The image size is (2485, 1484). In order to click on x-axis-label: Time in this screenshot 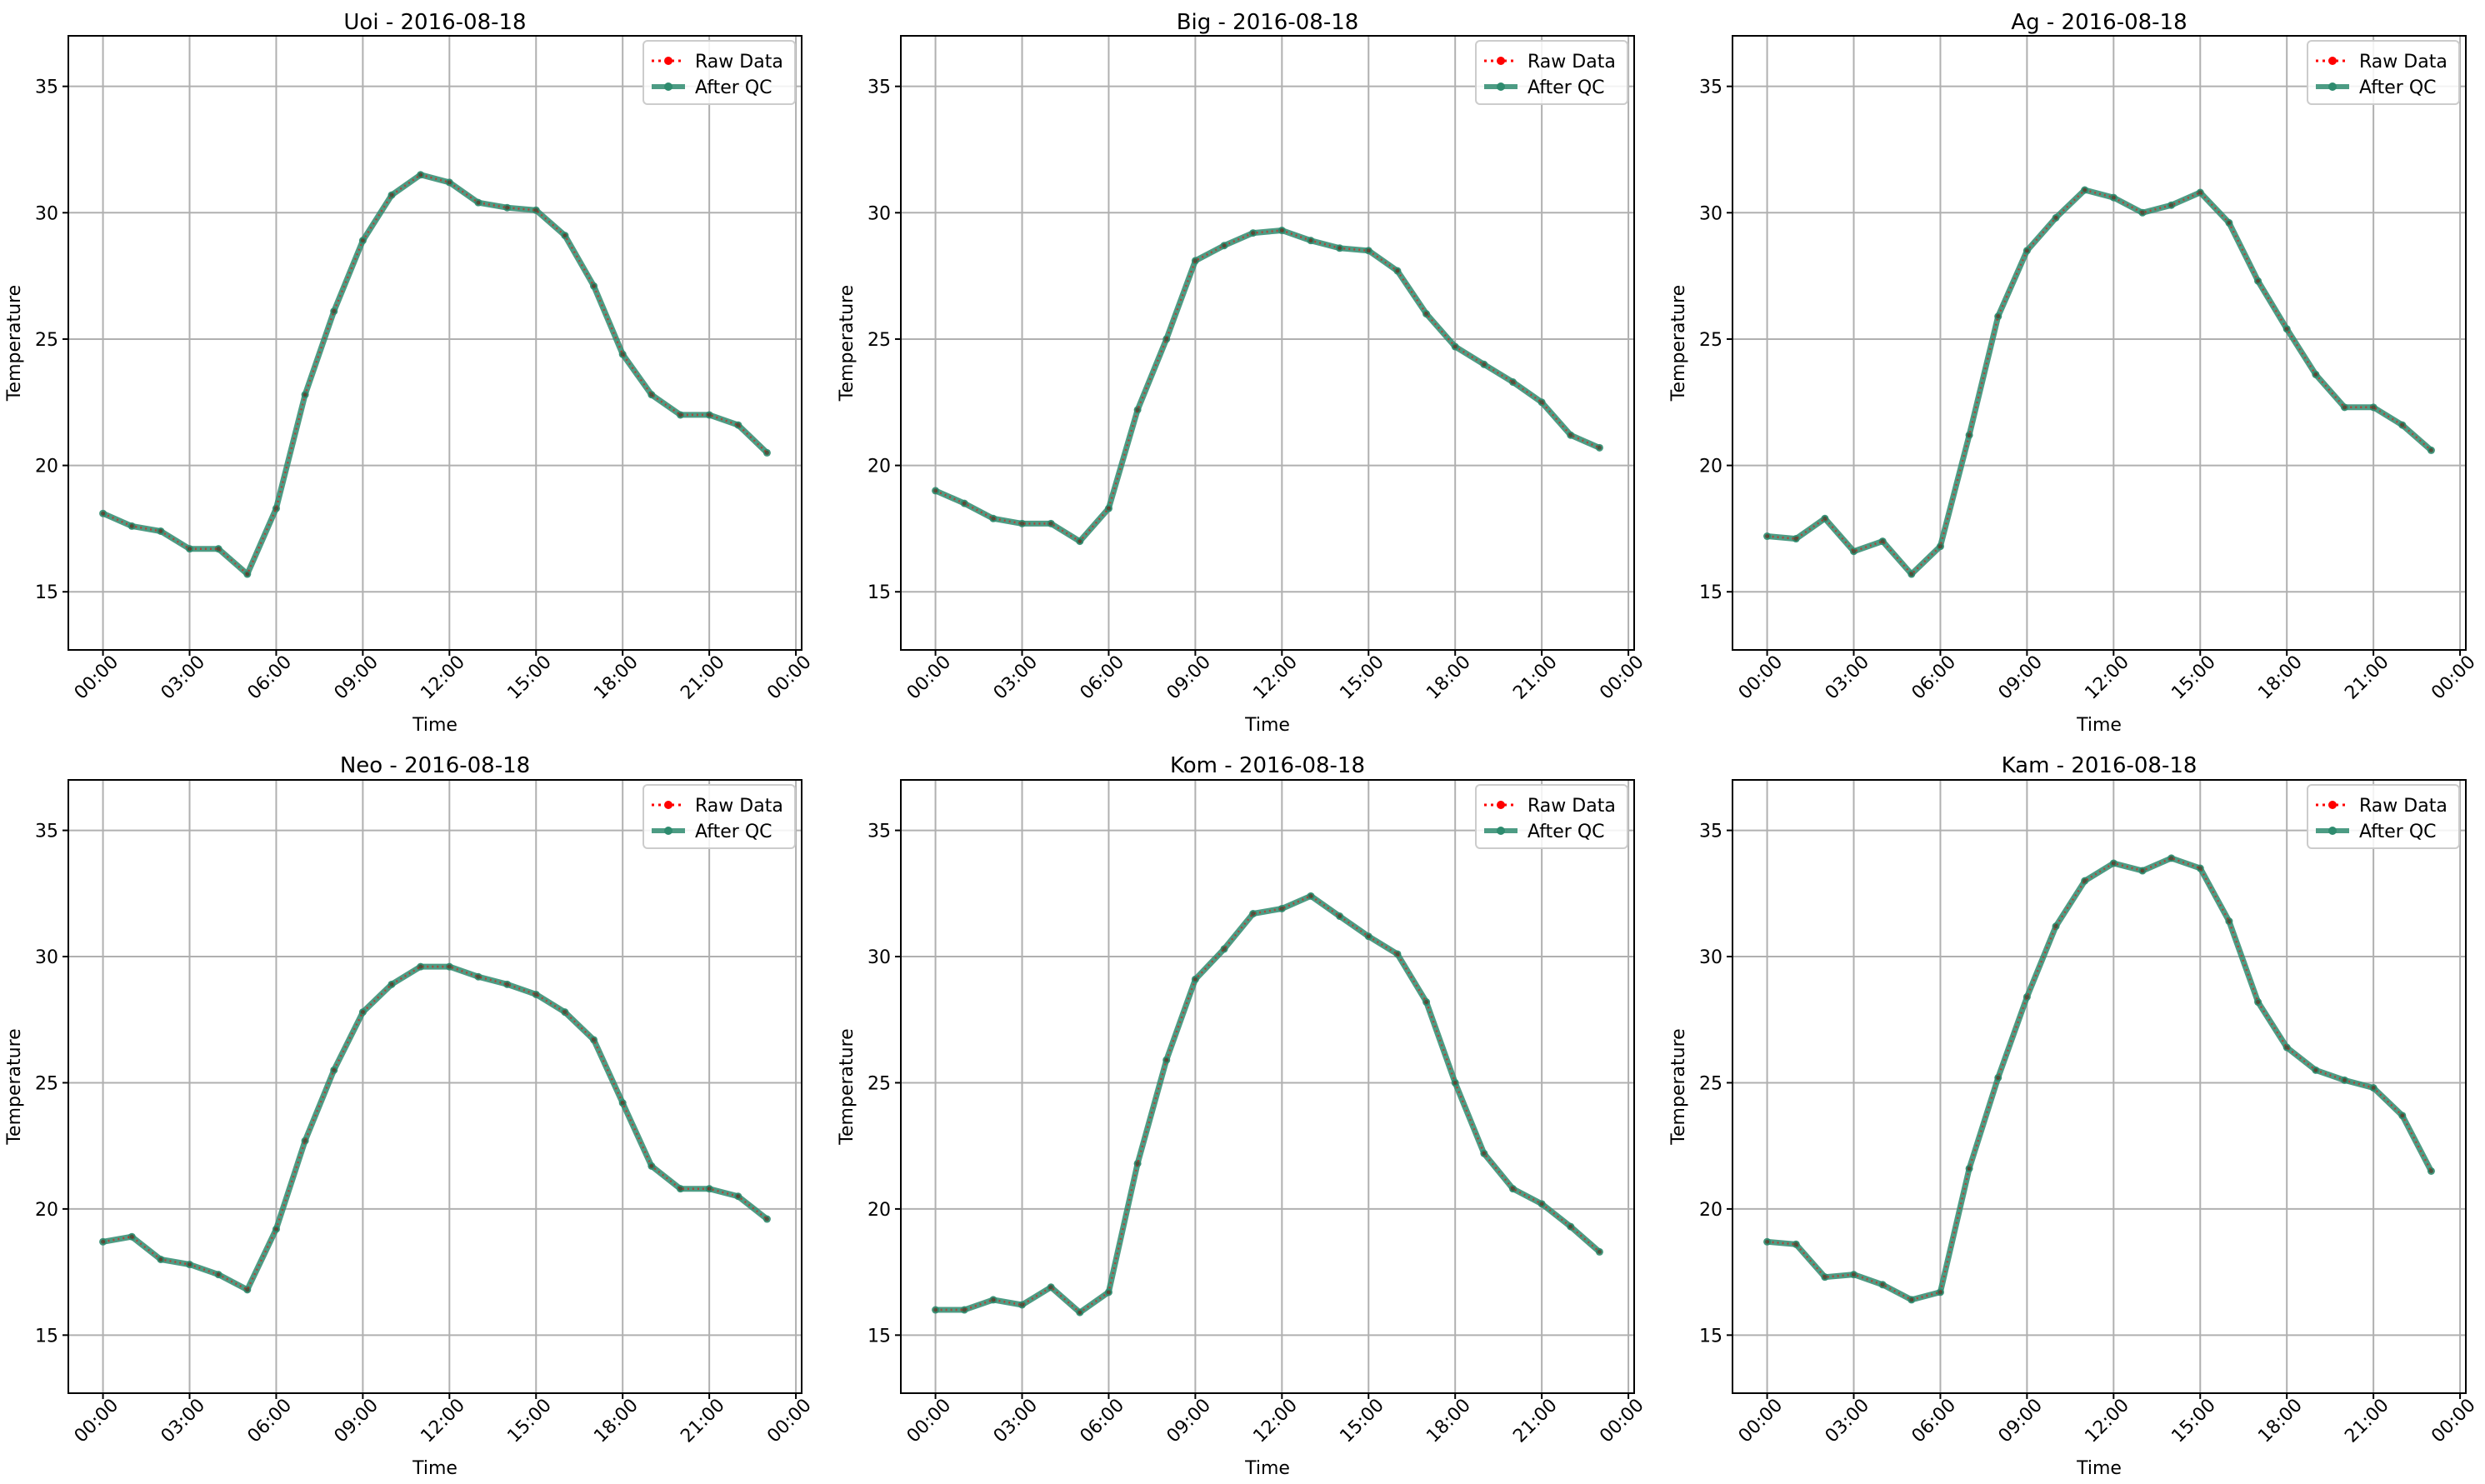, I will do `click(1267, 725)`.